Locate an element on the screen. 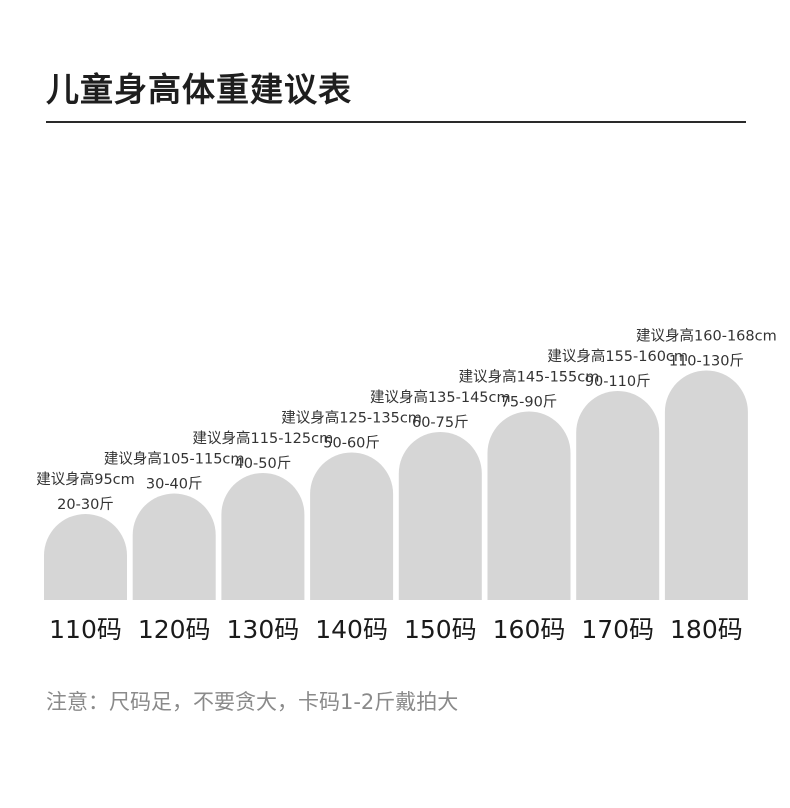 The image size is (790, 808). height-label: 建议身高135-145cm is located at coordinates (440, 397).